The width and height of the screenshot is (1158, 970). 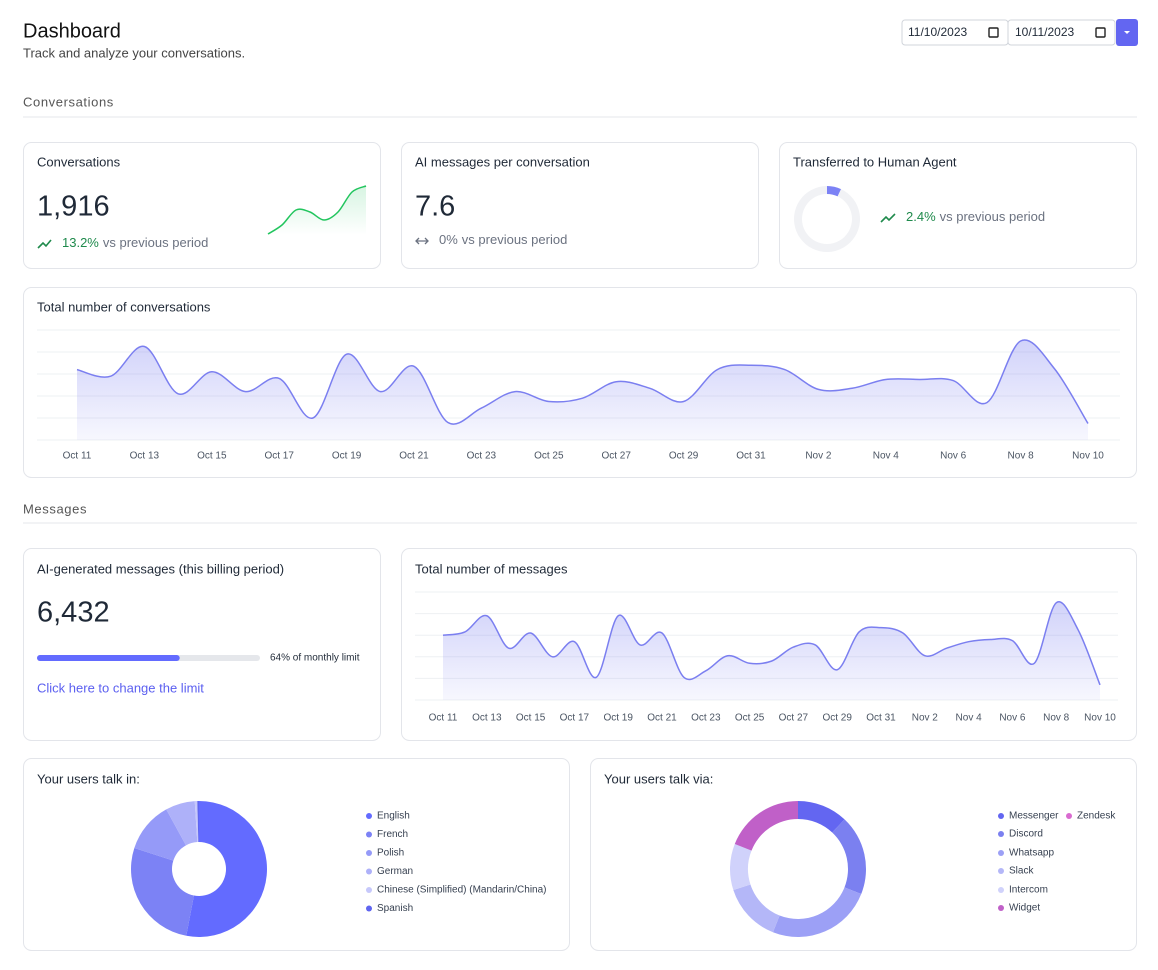 I want to click on kpi-change: 2.4%, so click(x=921, y=216).